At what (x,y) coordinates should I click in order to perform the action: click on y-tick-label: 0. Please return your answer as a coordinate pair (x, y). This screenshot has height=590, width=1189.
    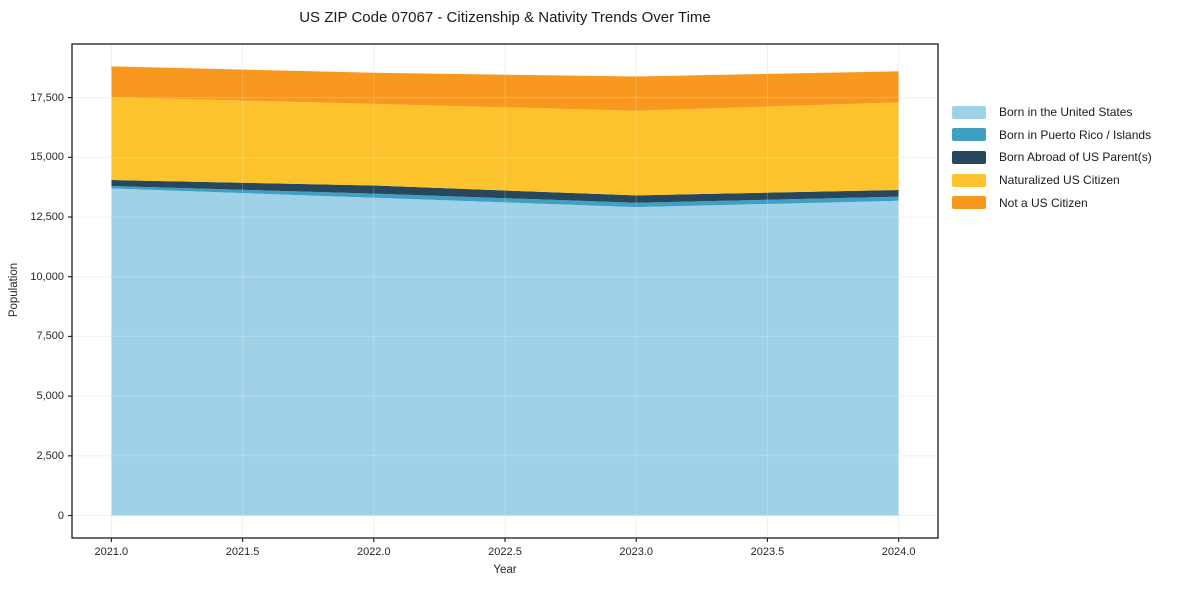
    Looking at the image, I should click on (60, 515).